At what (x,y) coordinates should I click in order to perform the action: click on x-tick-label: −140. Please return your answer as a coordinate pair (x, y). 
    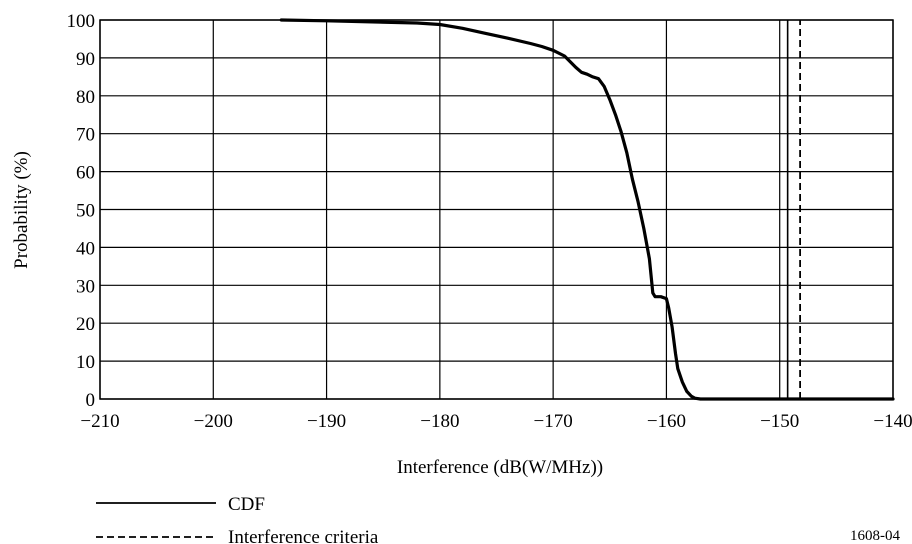
    Looking at the image, I should click on (892, 421).